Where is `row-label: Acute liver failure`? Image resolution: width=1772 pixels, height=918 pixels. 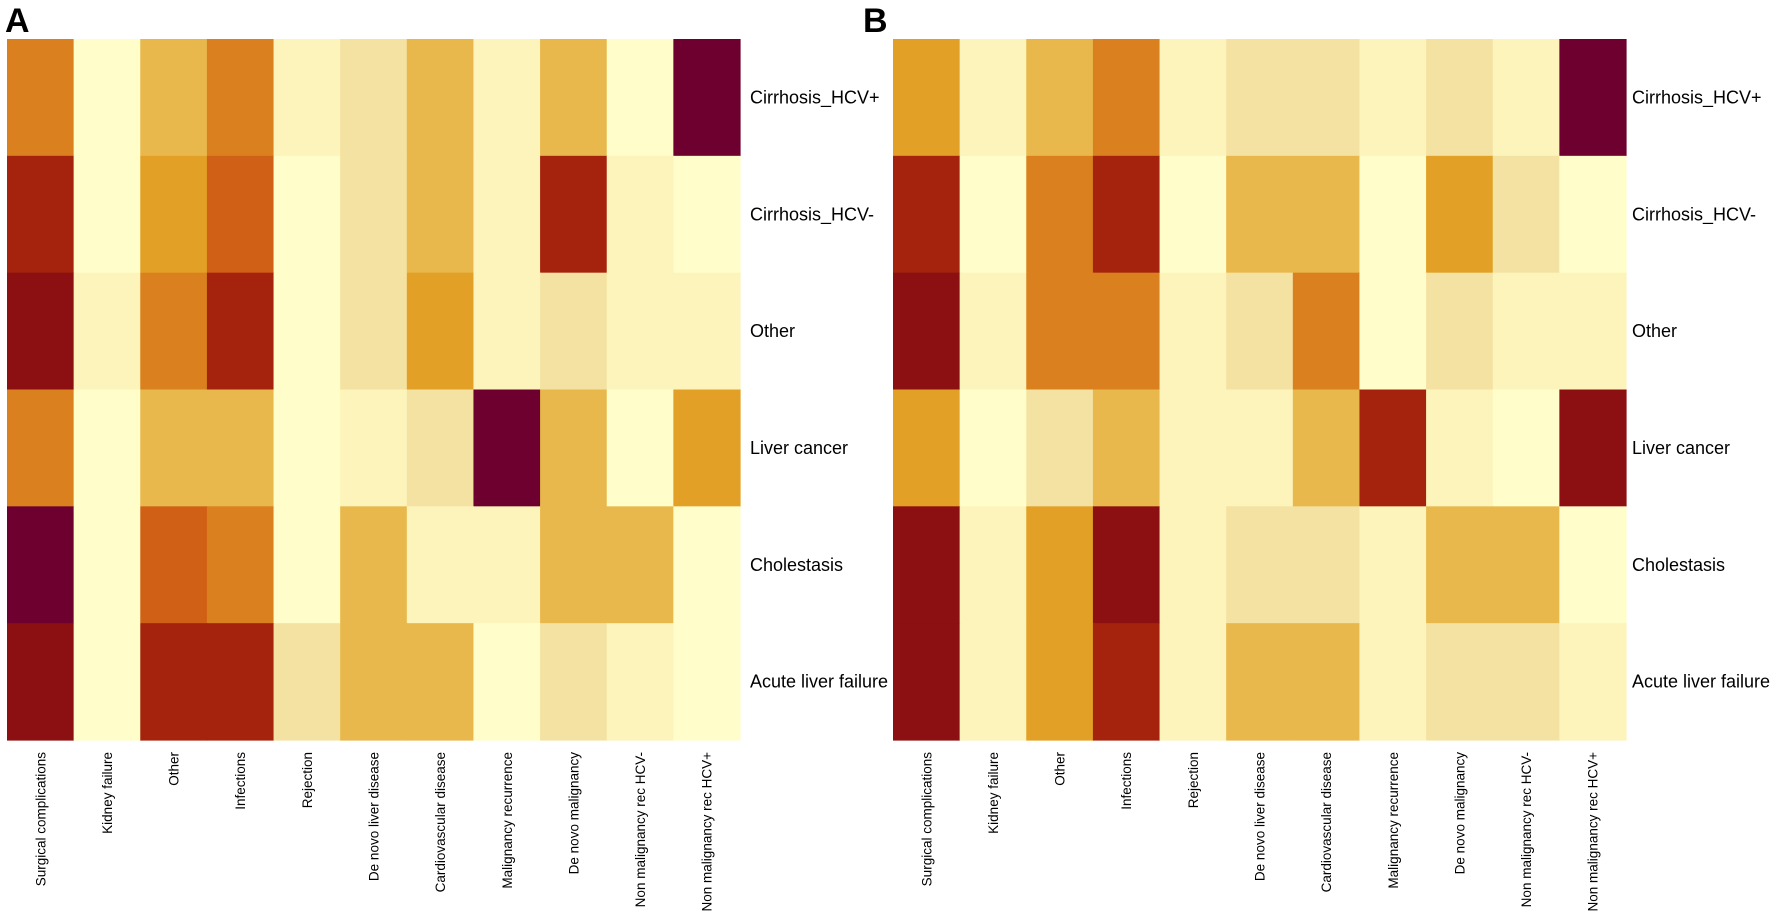 row-label: Acute liver failure is located at coordinates (819, 682).